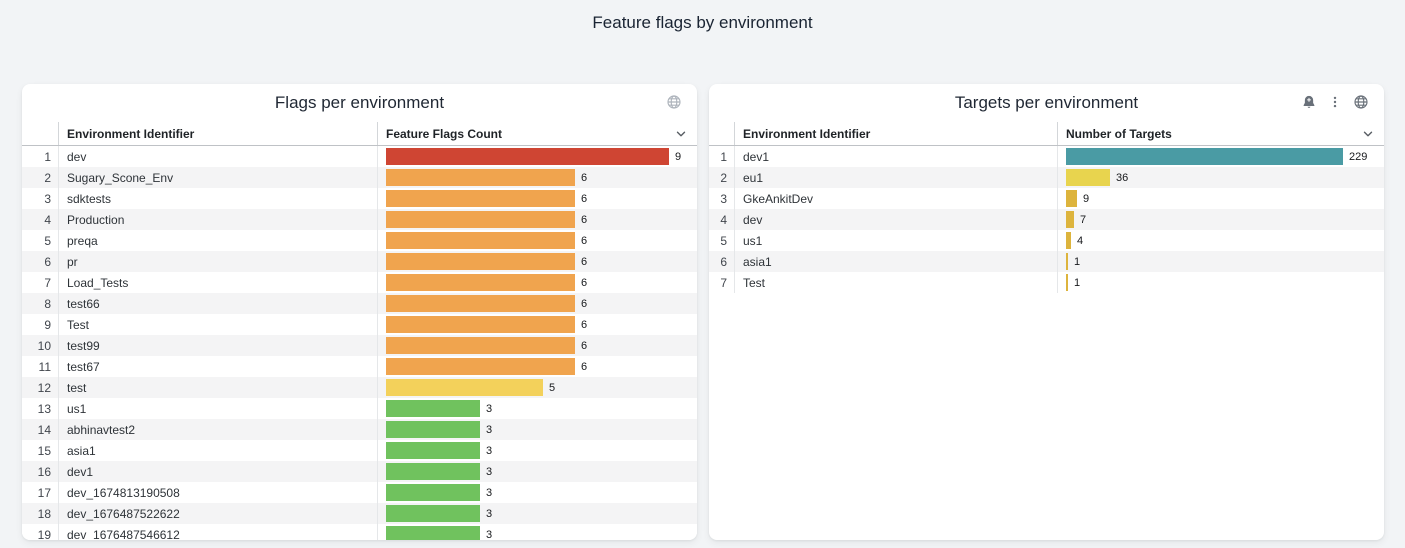 The width and height of the screenshot is (1405, 548). What do you see at coordinates (1220, 219) in the screenshot?
I see `row-value-cell: 7` at bounding box center [1220, 219].